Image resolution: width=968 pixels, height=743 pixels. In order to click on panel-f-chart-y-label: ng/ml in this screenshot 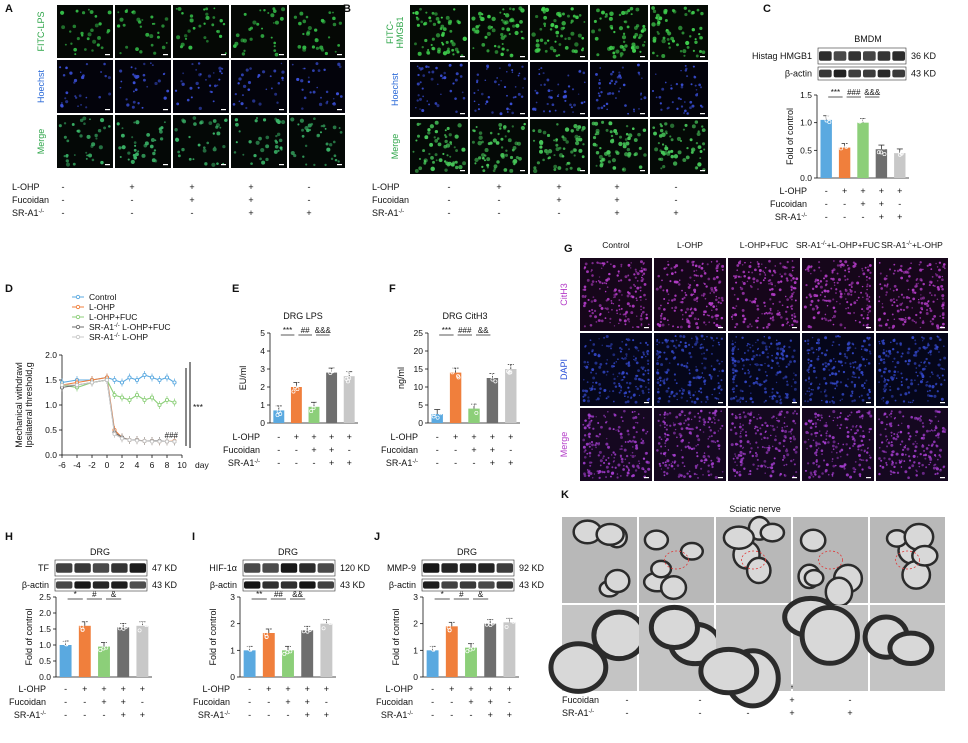, I will do `click(401, 378)`.